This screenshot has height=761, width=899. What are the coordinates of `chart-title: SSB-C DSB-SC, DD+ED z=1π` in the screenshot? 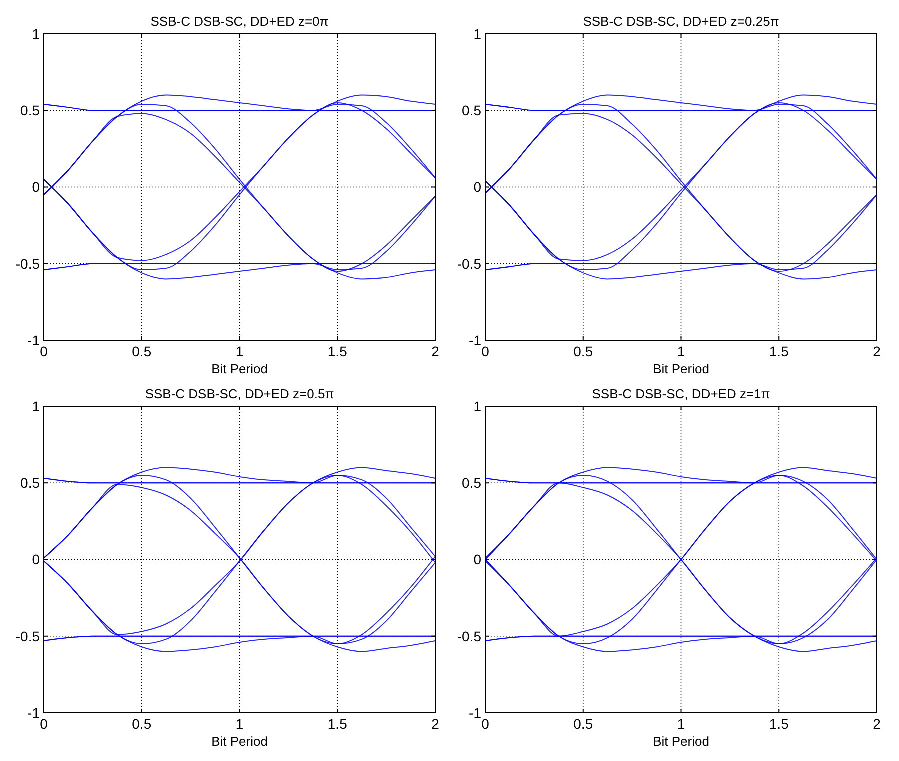 It's located at (681, 394).